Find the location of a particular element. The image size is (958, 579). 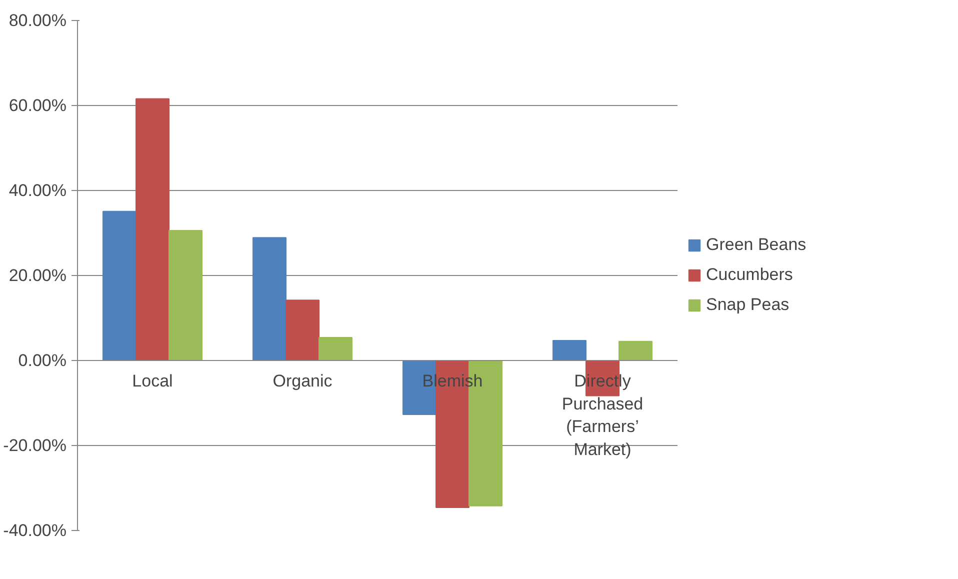

y-tick-label: -20.00% is located at coordinates (35, 445).